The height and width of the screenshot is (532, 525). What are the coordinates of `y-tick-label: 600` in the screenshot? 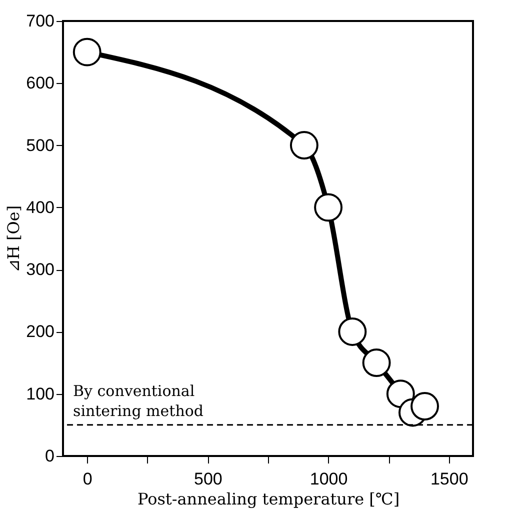 It's located at (40, 83).